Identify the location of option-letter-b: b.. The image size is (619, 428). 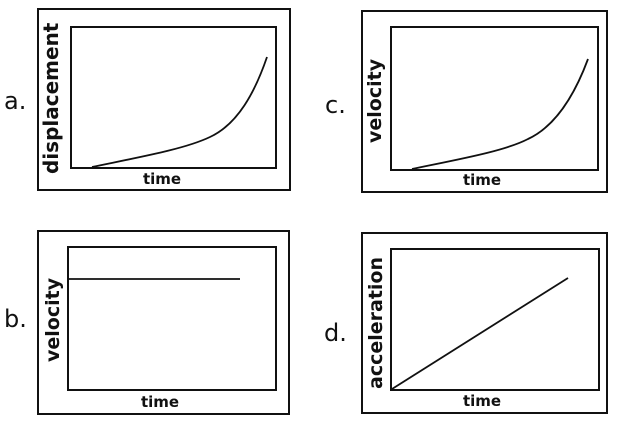
(15, 319).